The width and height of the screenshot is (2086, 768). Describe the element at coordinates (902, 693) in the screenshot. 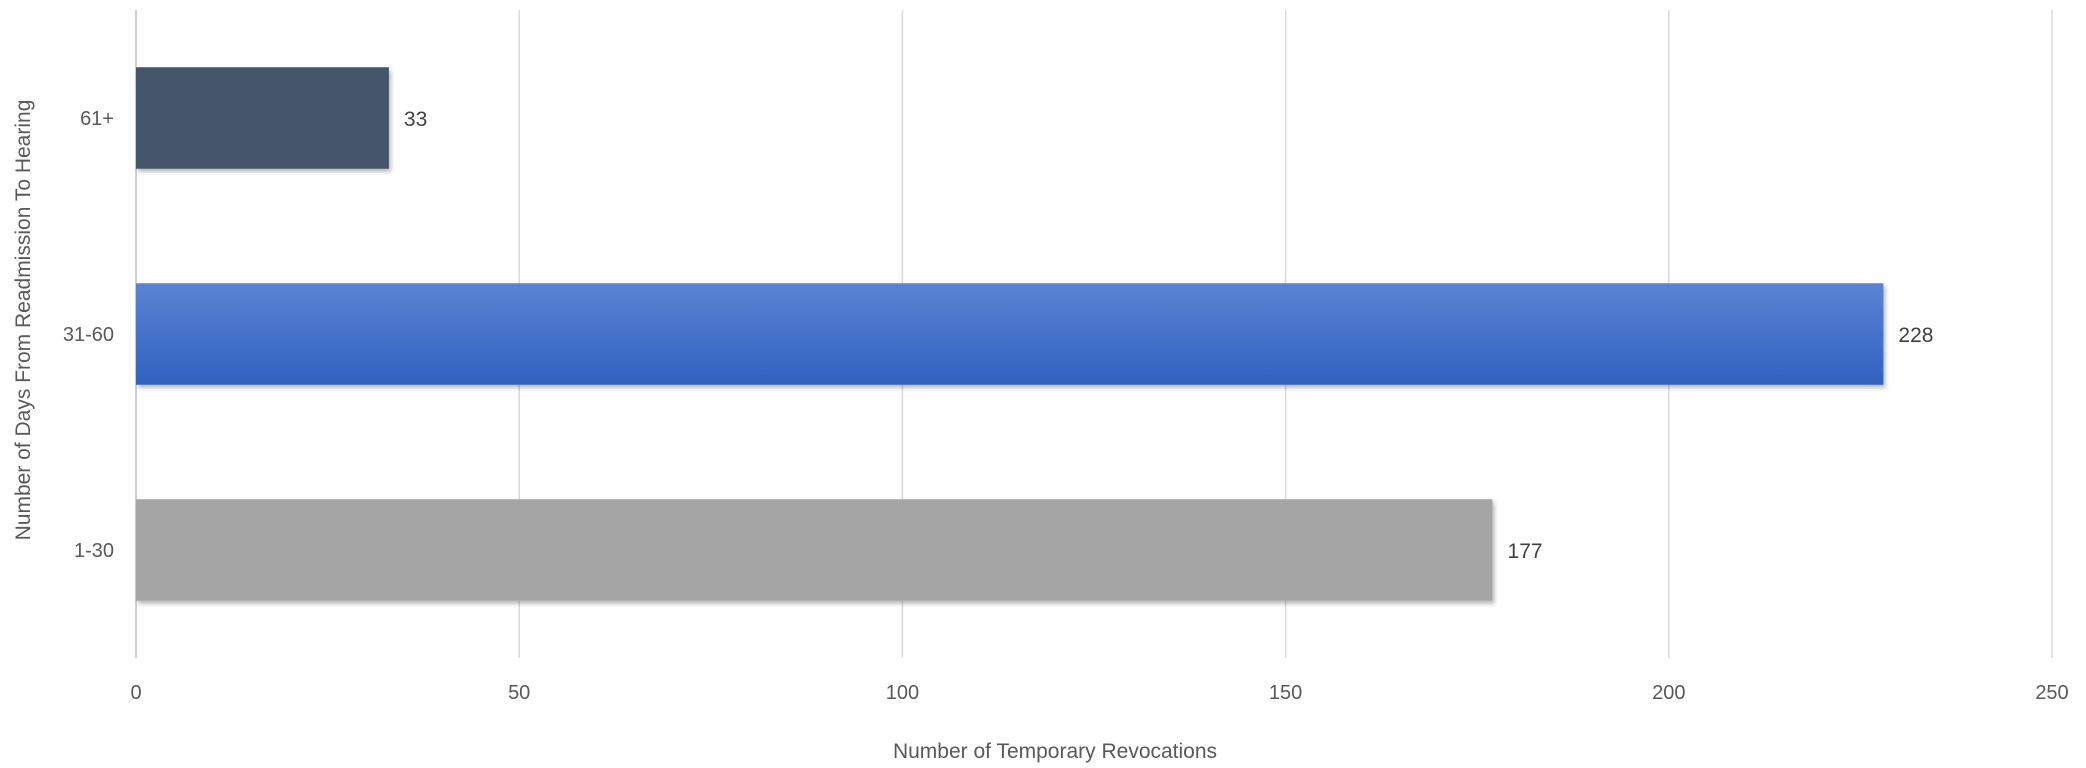

I see `x-tick-label: 100` at that location.